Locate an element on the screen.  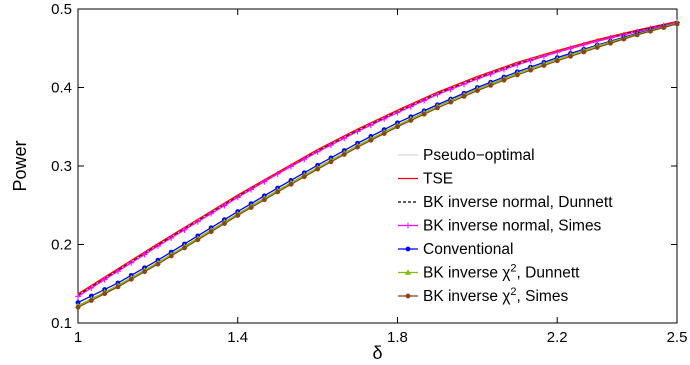
y-tick-label: 0.1 is located at coordinates (61, 323).